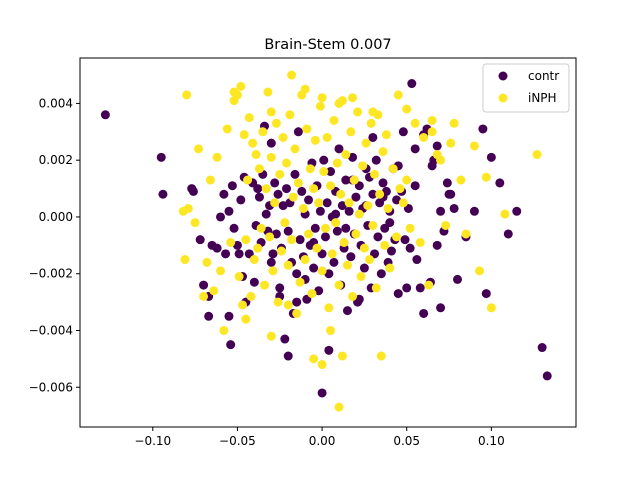 This screenshot has height=480, width=640. What do you see at coordinates (503, 76) in the screenshot?
I see `legend-marker-contr` at bounding box center [503, 76].